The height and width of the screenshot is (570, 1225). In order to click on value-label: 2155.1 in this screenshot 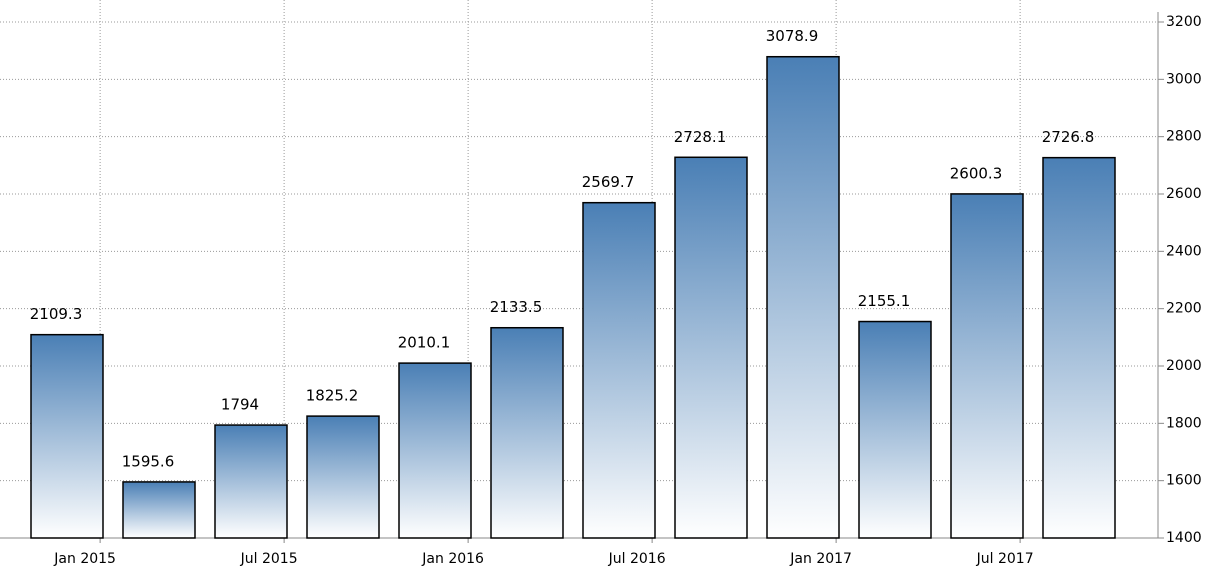, I will do `click(884, 301)`.